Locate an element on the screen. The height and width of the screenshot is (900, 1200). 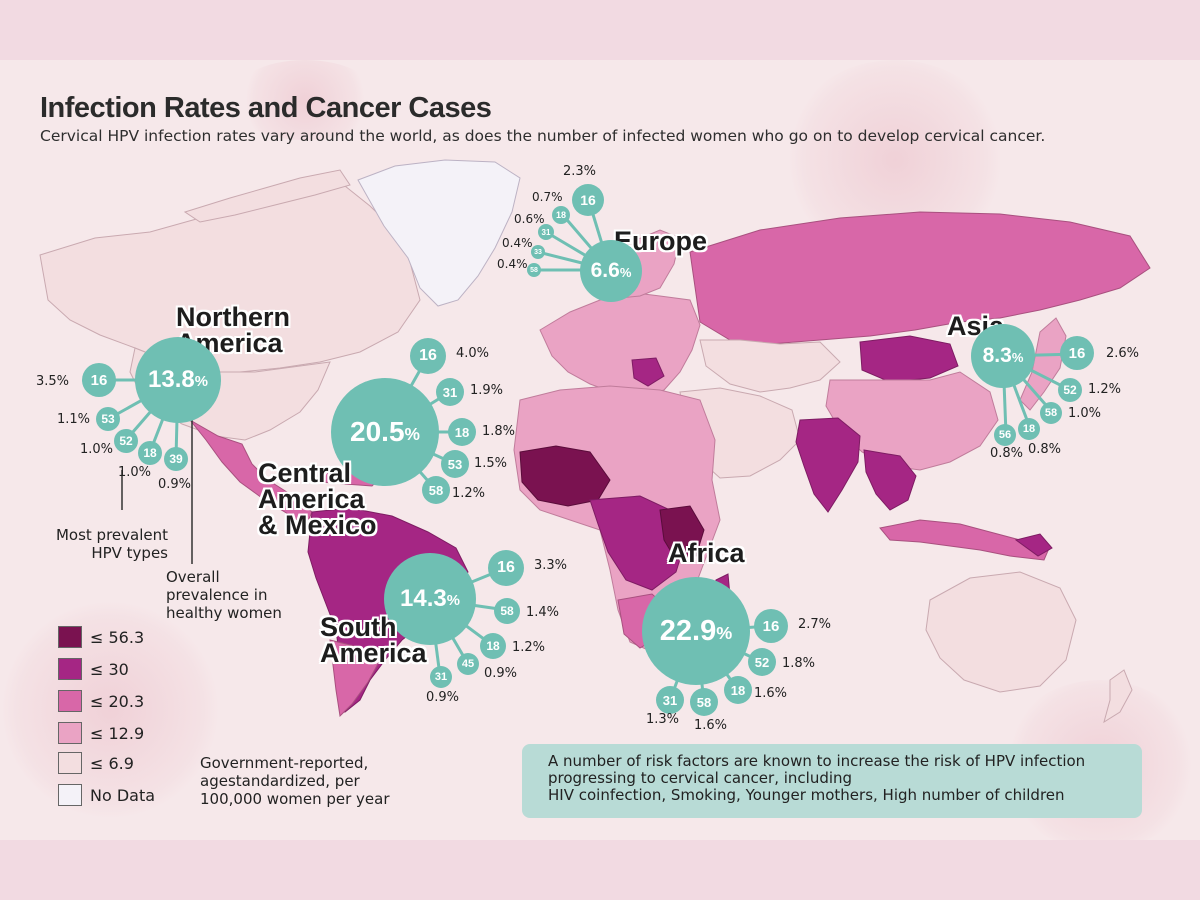
bottom-band is located at coordinates (600, 870).